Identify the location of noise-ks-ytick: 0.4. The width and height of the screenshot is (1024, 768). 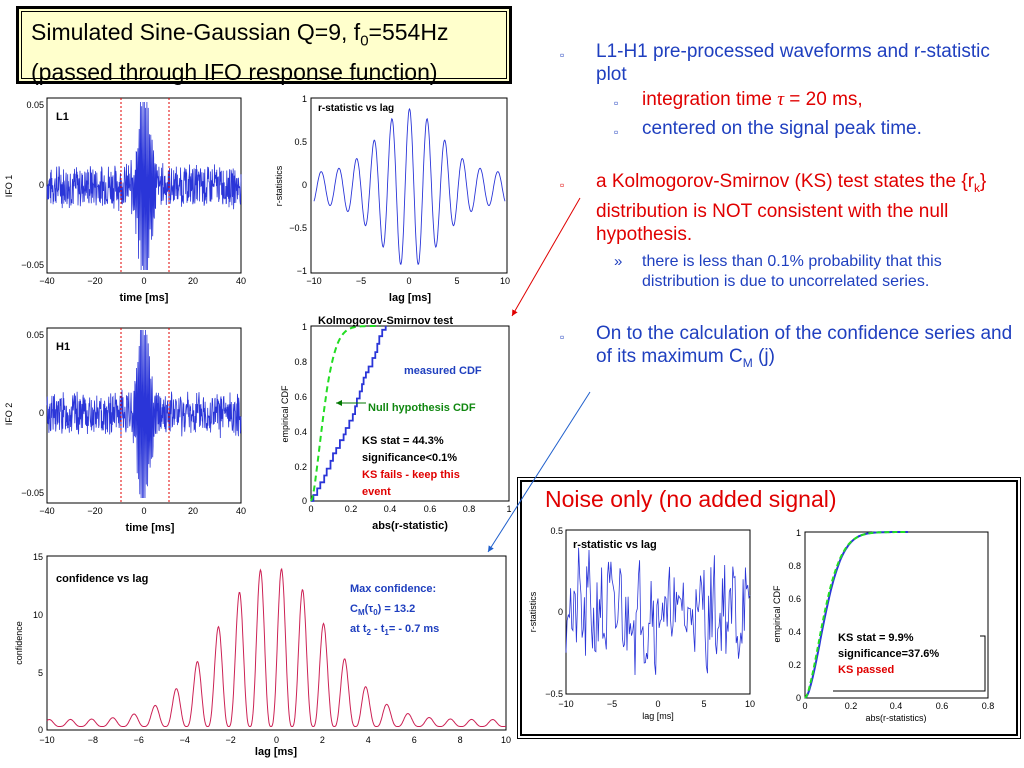
(794, 632).